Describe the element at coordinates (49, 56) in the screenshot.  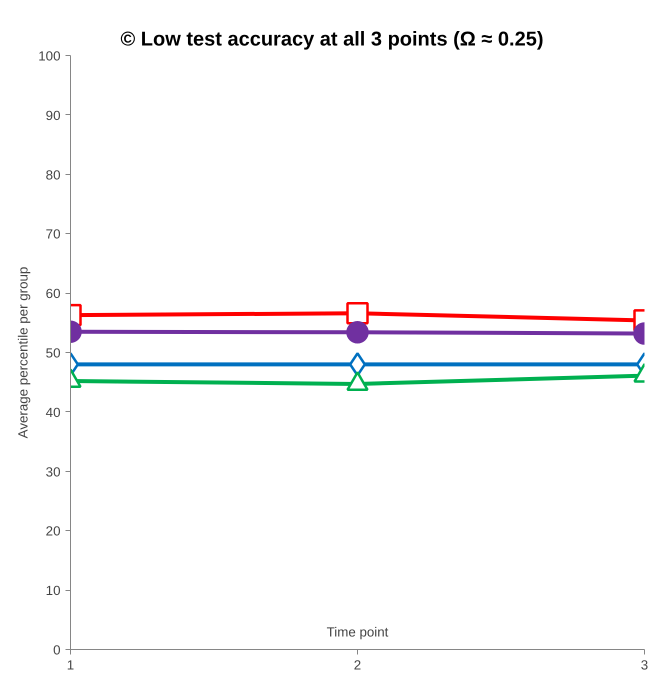
I see `y-tick-label: 100` at that location.